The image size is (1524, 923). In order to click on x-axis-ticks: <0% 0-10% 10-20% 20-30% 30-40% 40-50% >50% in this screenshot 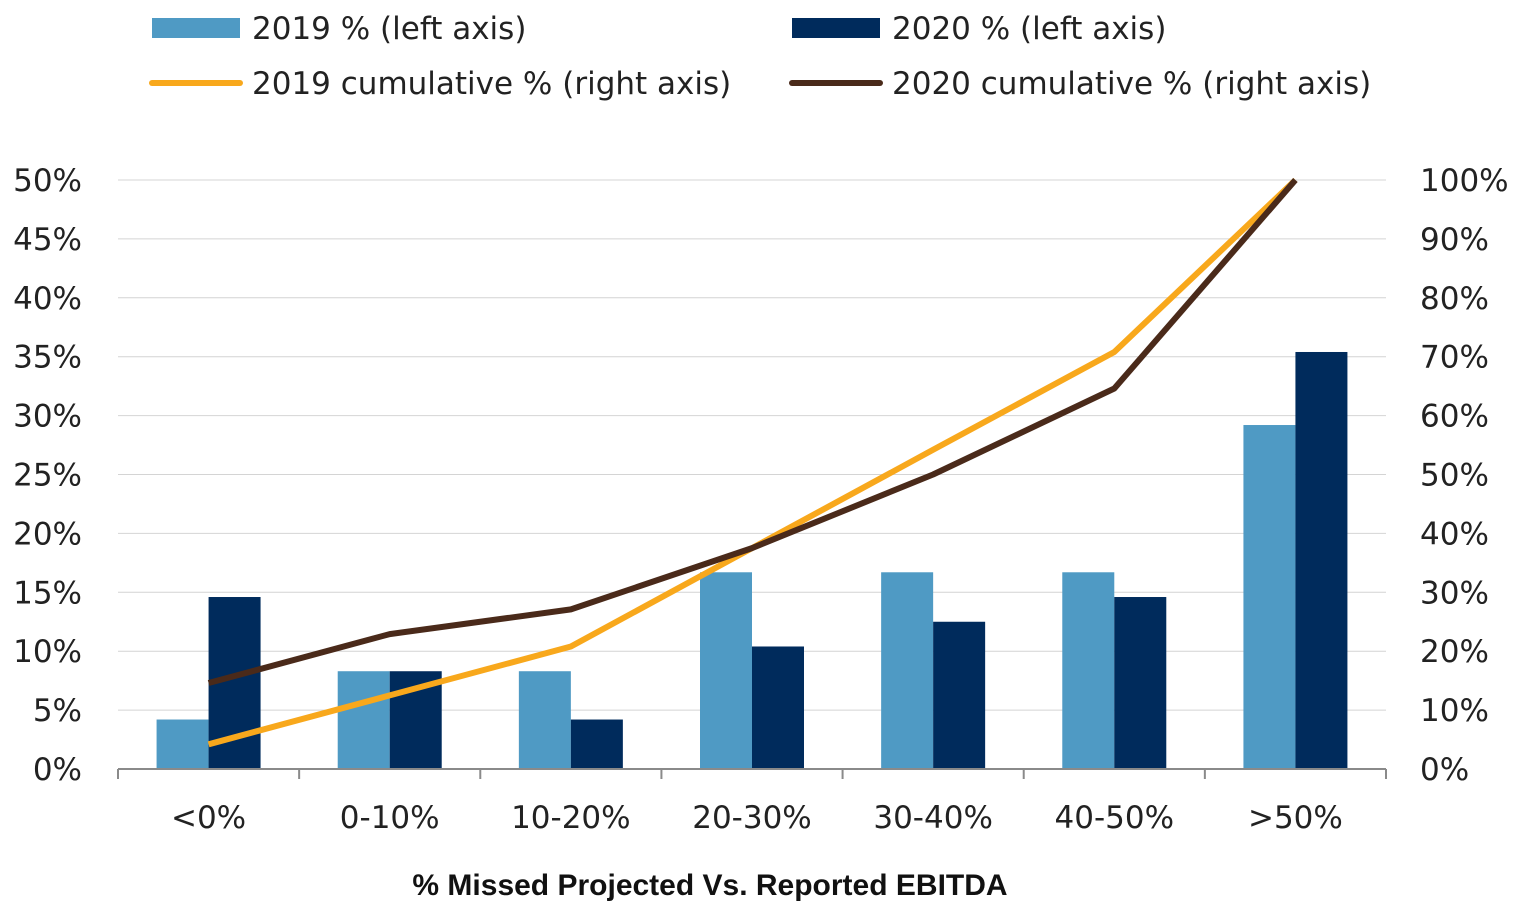, I will do `click(757, 818)`.